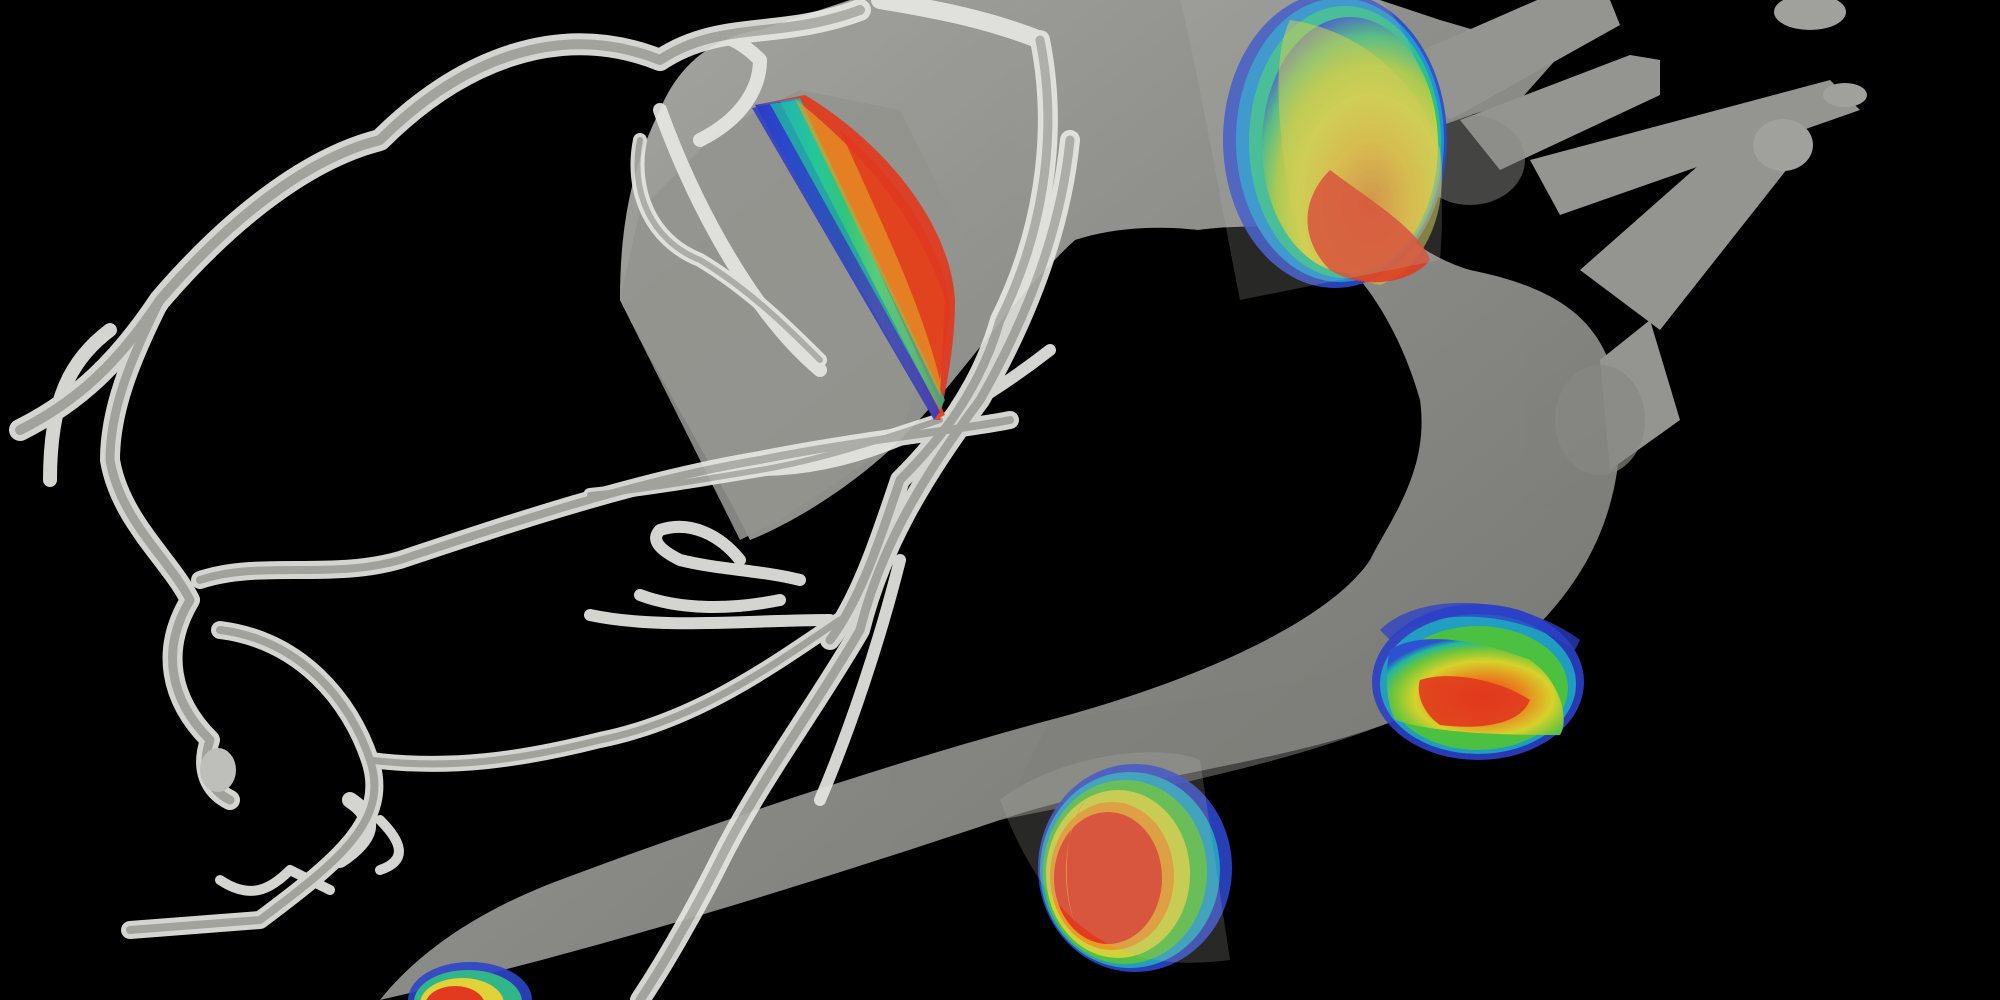 The height and width of the screenshot is (1000, 2000). What do you see at coordinates (1135, 868) in the screenshot?
I see `velocity-profile-lower` at bounding box center [1135, 868].